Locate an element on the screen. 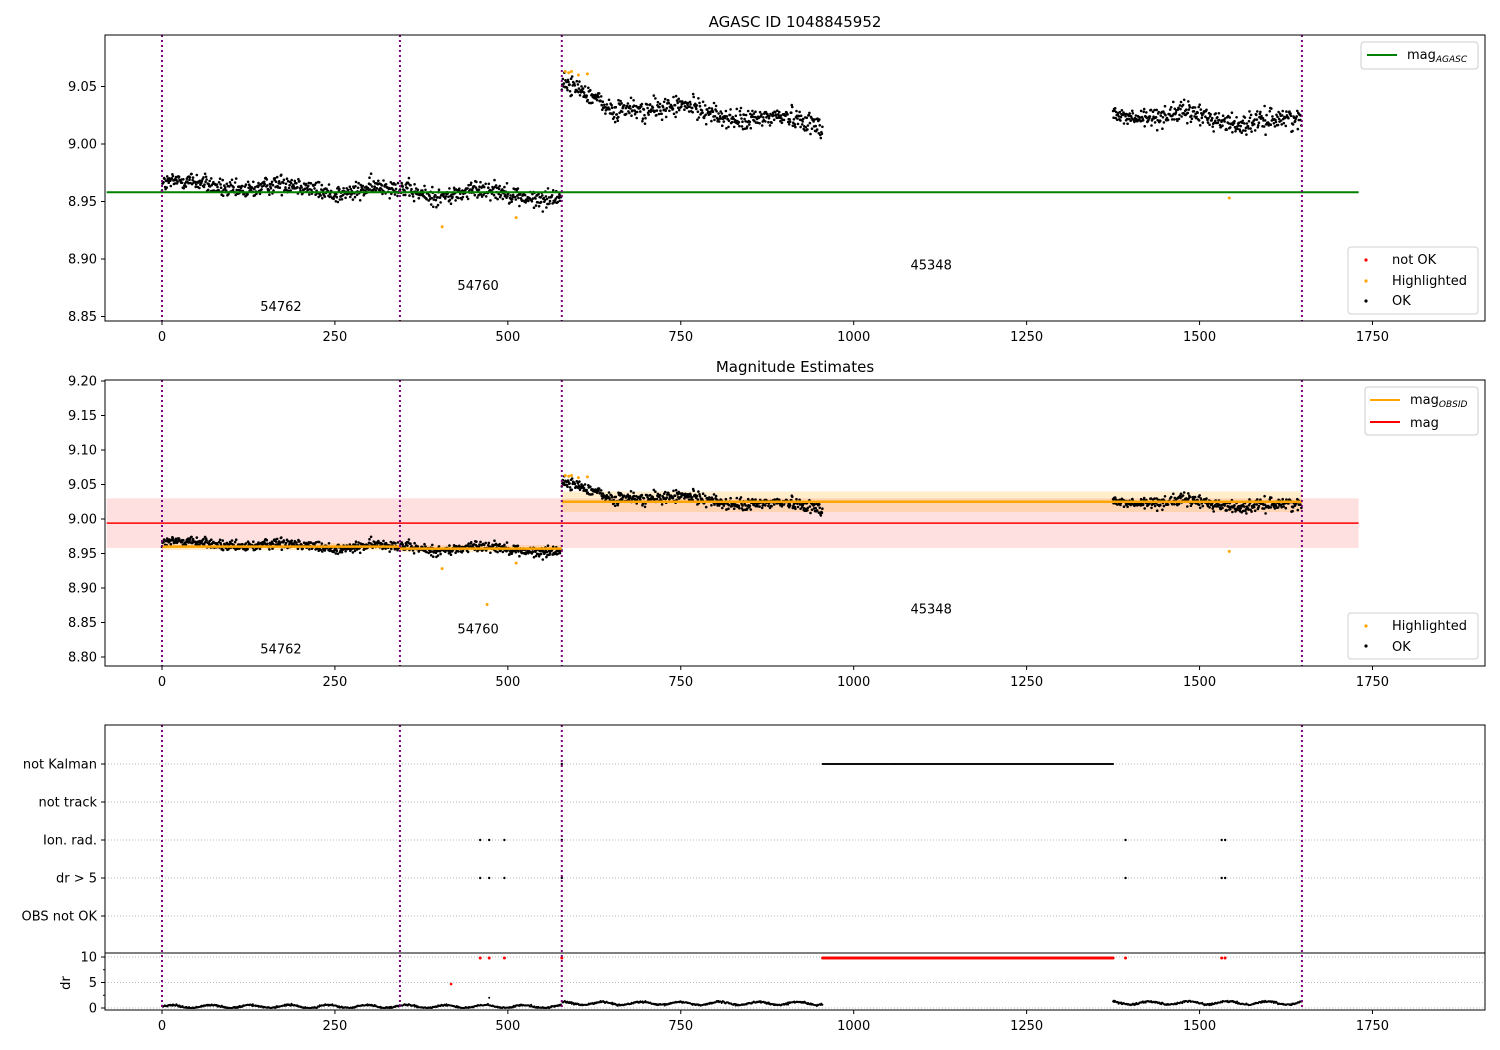 The image size is (1500, 1050). y-tick-label: 9.10 is located at coordinates (82, 451).